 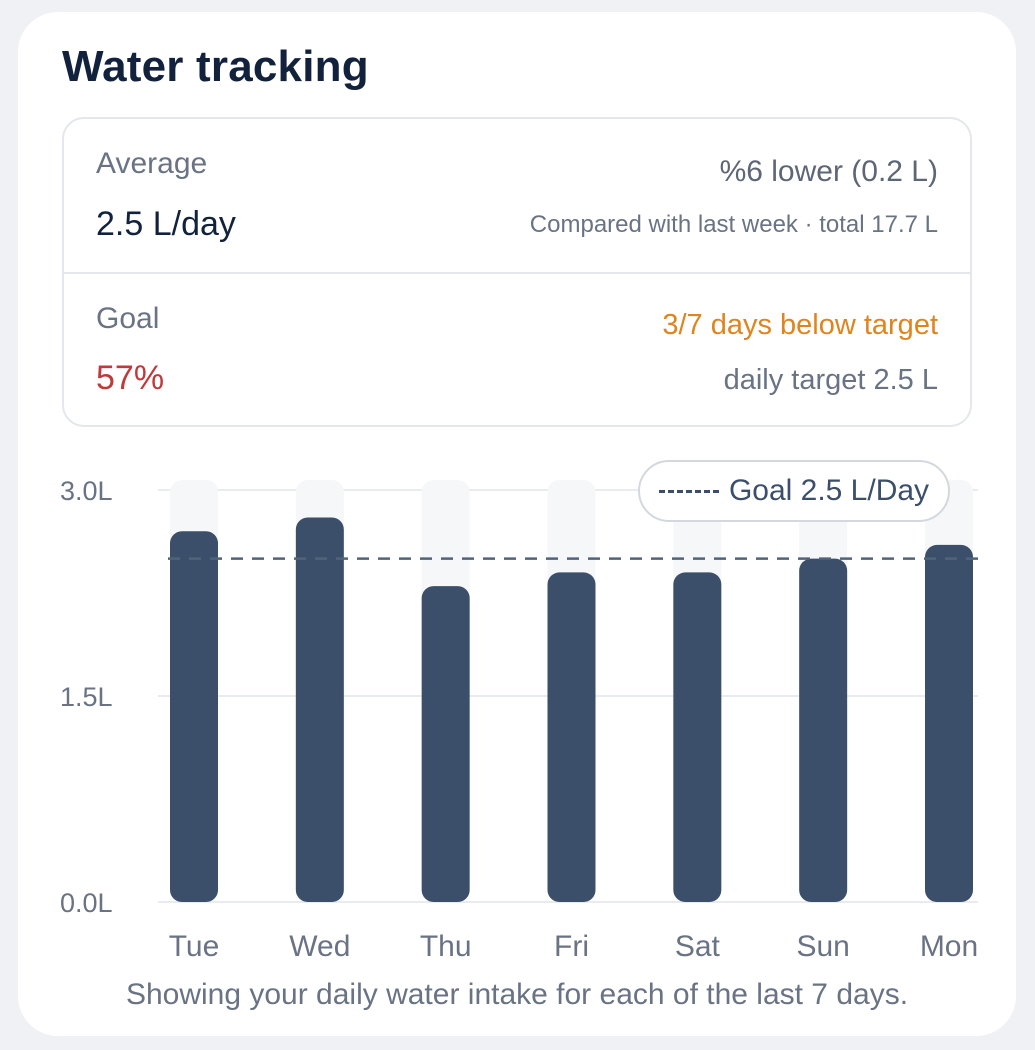 I want to click on x-tick-label: Thu, so click(x=446, y=946).